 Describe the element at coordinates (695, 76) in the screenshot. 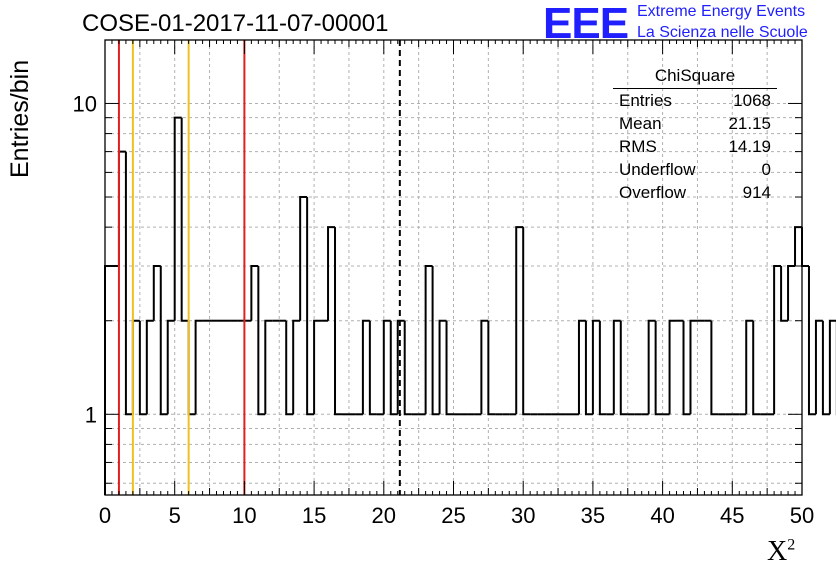

I see `stats-title: ChiSquare` at that location.